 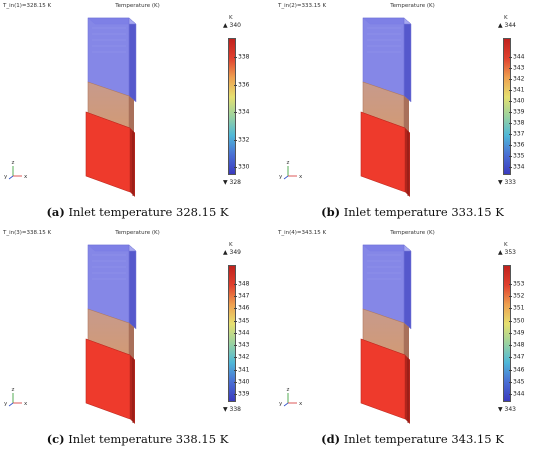 What do you see at coordinates (331, 439) in the screenshot?
I see `caption-letter: (d)` at bounding box center [331, 439].